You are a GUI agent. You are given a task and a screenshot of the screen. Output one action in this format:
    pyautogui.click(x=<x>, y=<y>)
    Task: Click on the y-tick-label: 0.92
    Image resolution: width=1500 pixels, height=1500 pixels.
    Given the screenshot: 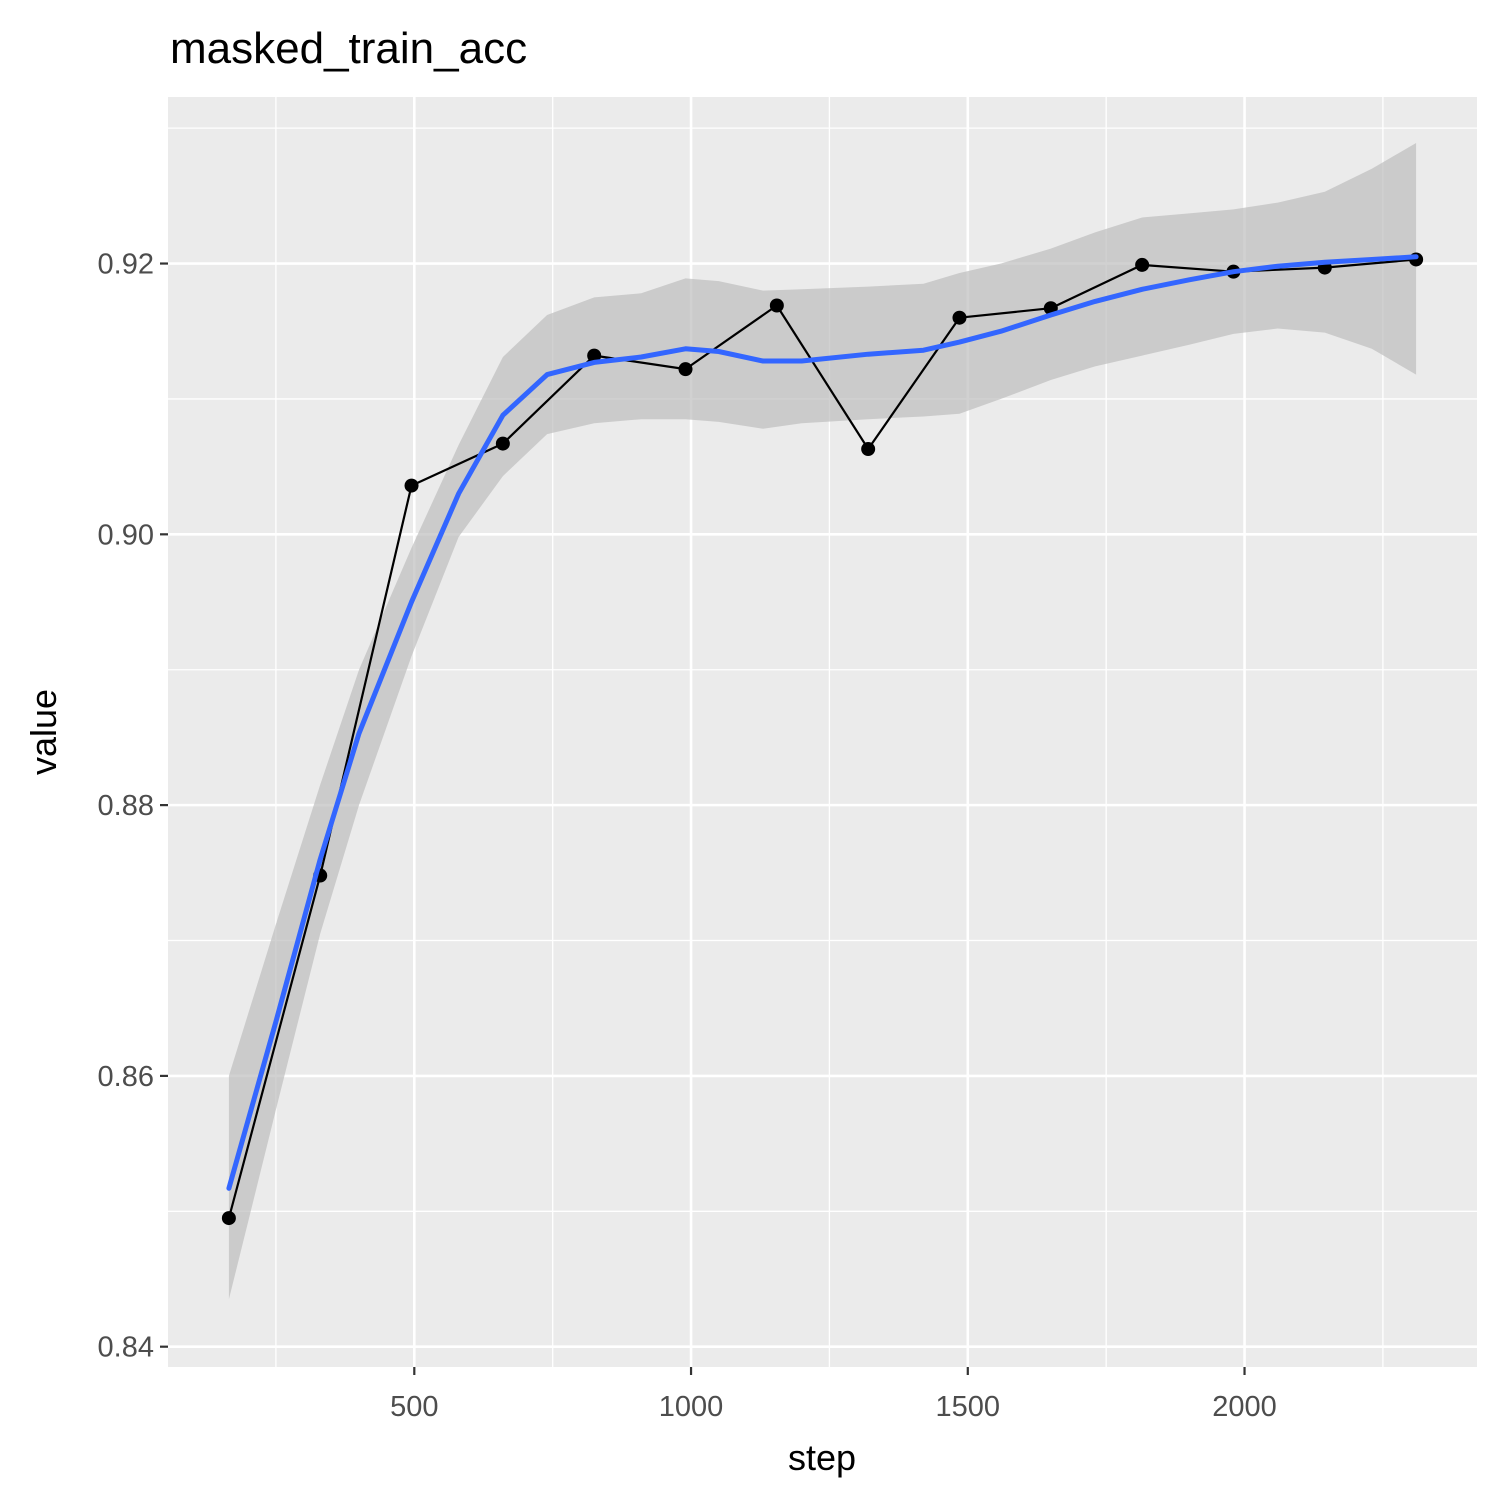 What is the action you would take?
    pyautogui.click(x=126, y=265)
    